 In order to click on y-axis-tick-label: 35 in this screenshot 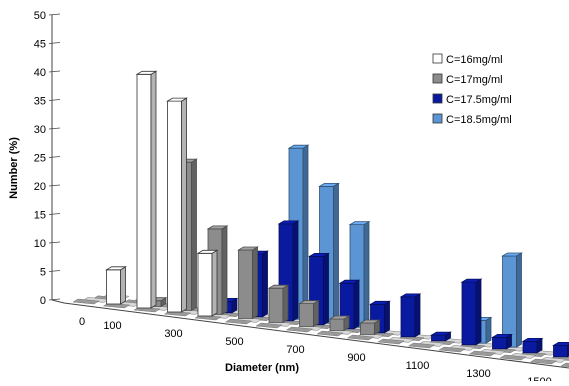, I will do `click(40, 102)`.